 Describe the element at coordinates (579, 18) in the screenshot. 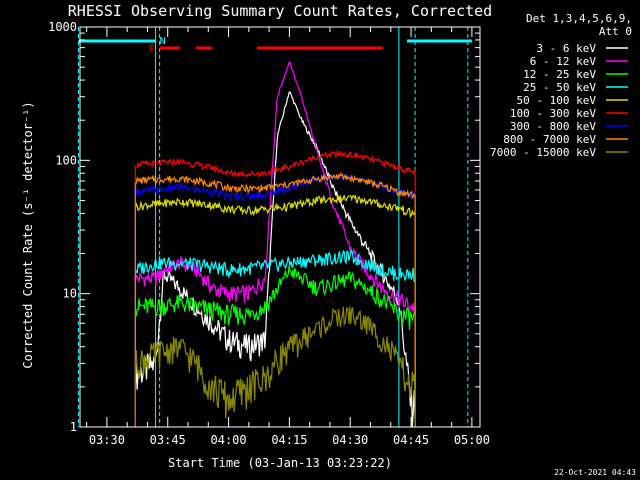

I see `legend-header-detectors: Det 1,3,4,5,6,9,` at that location.